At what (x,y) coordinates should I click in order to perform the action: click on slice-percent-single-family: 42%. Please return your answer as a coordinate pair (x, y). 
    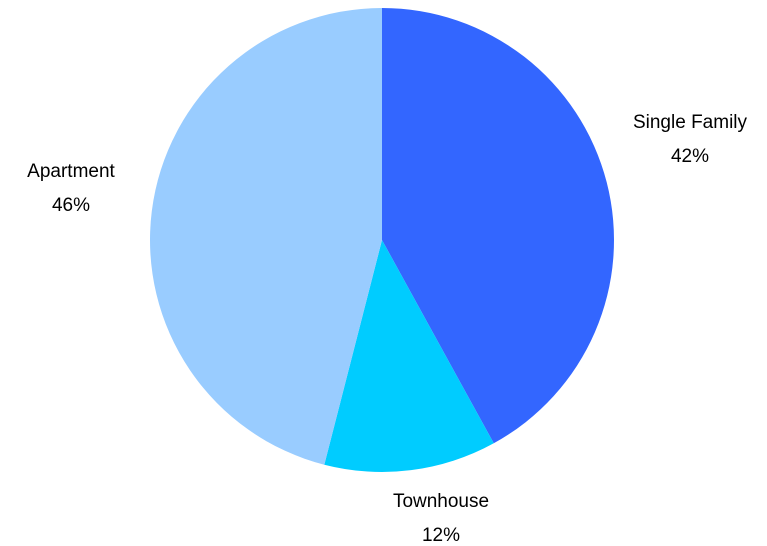
    Looking at the image, I should click on (690, 156).